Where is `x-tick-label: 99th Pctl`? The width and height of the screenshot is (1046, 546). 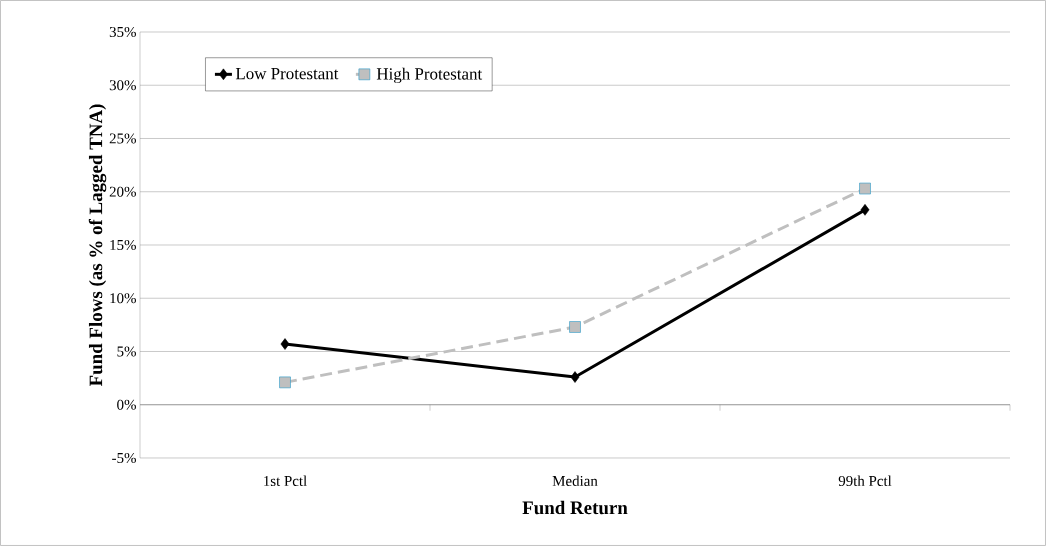
x-tick-label: 99th Pctl is located at coordinates (865, 481).